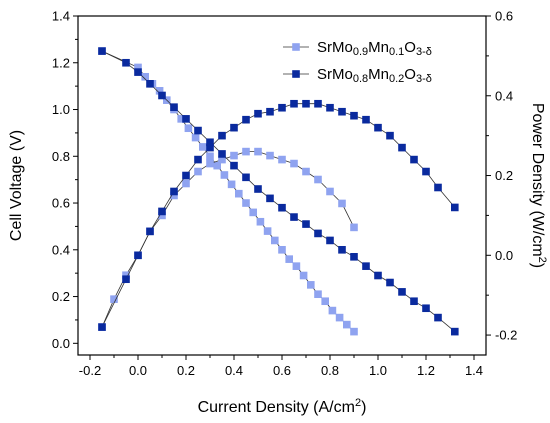  I want to click on right-y-axis-ticks: -0.2 0.0 0.2 0.4 0.6, so click(501, 176).